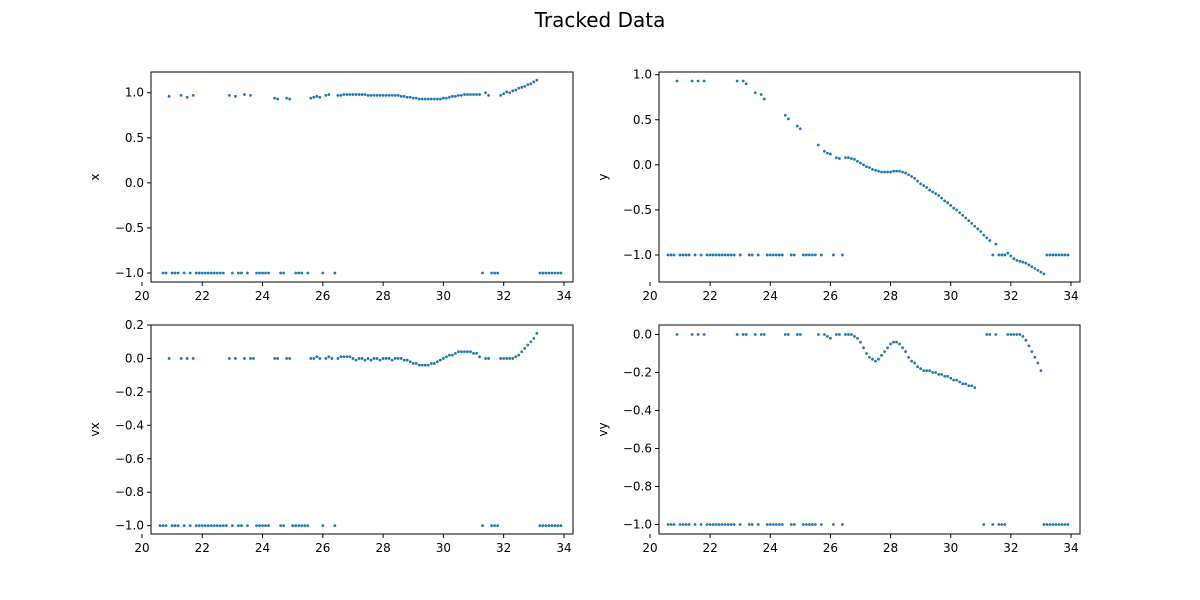 Image resolution: width=1200 pixels, height=600 pixels. I want to click on x-tick-label-y: 20, so click(649, 296).